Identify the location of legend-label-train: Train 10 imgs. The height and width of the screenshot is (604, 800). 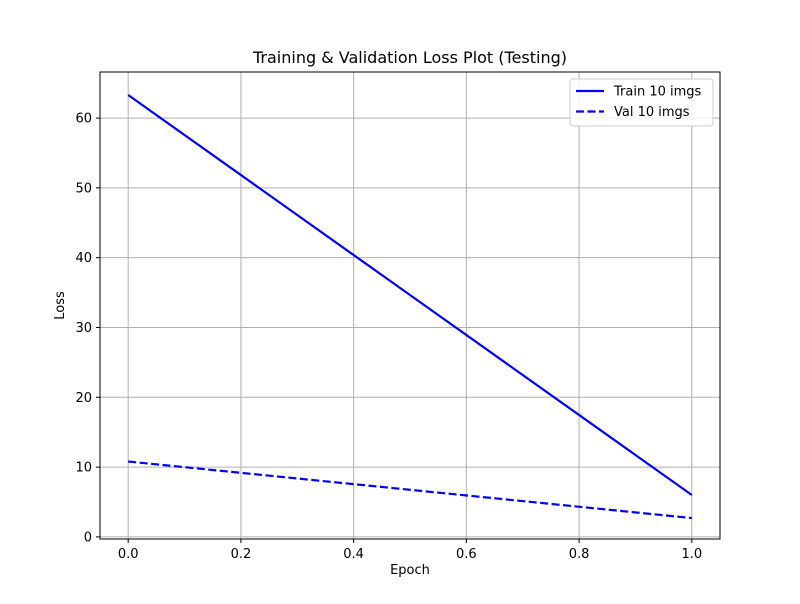
(657, 92).